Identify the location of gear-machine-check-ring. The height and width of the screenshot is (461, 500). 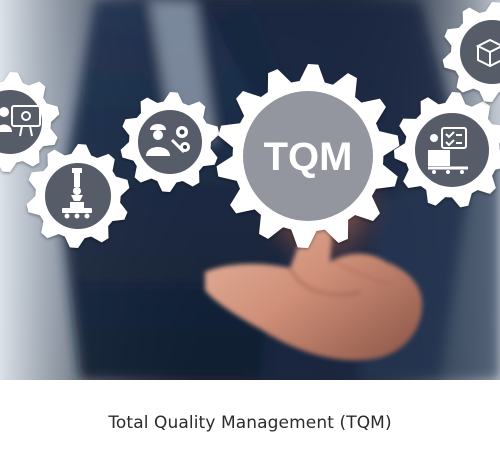
(452, 150).